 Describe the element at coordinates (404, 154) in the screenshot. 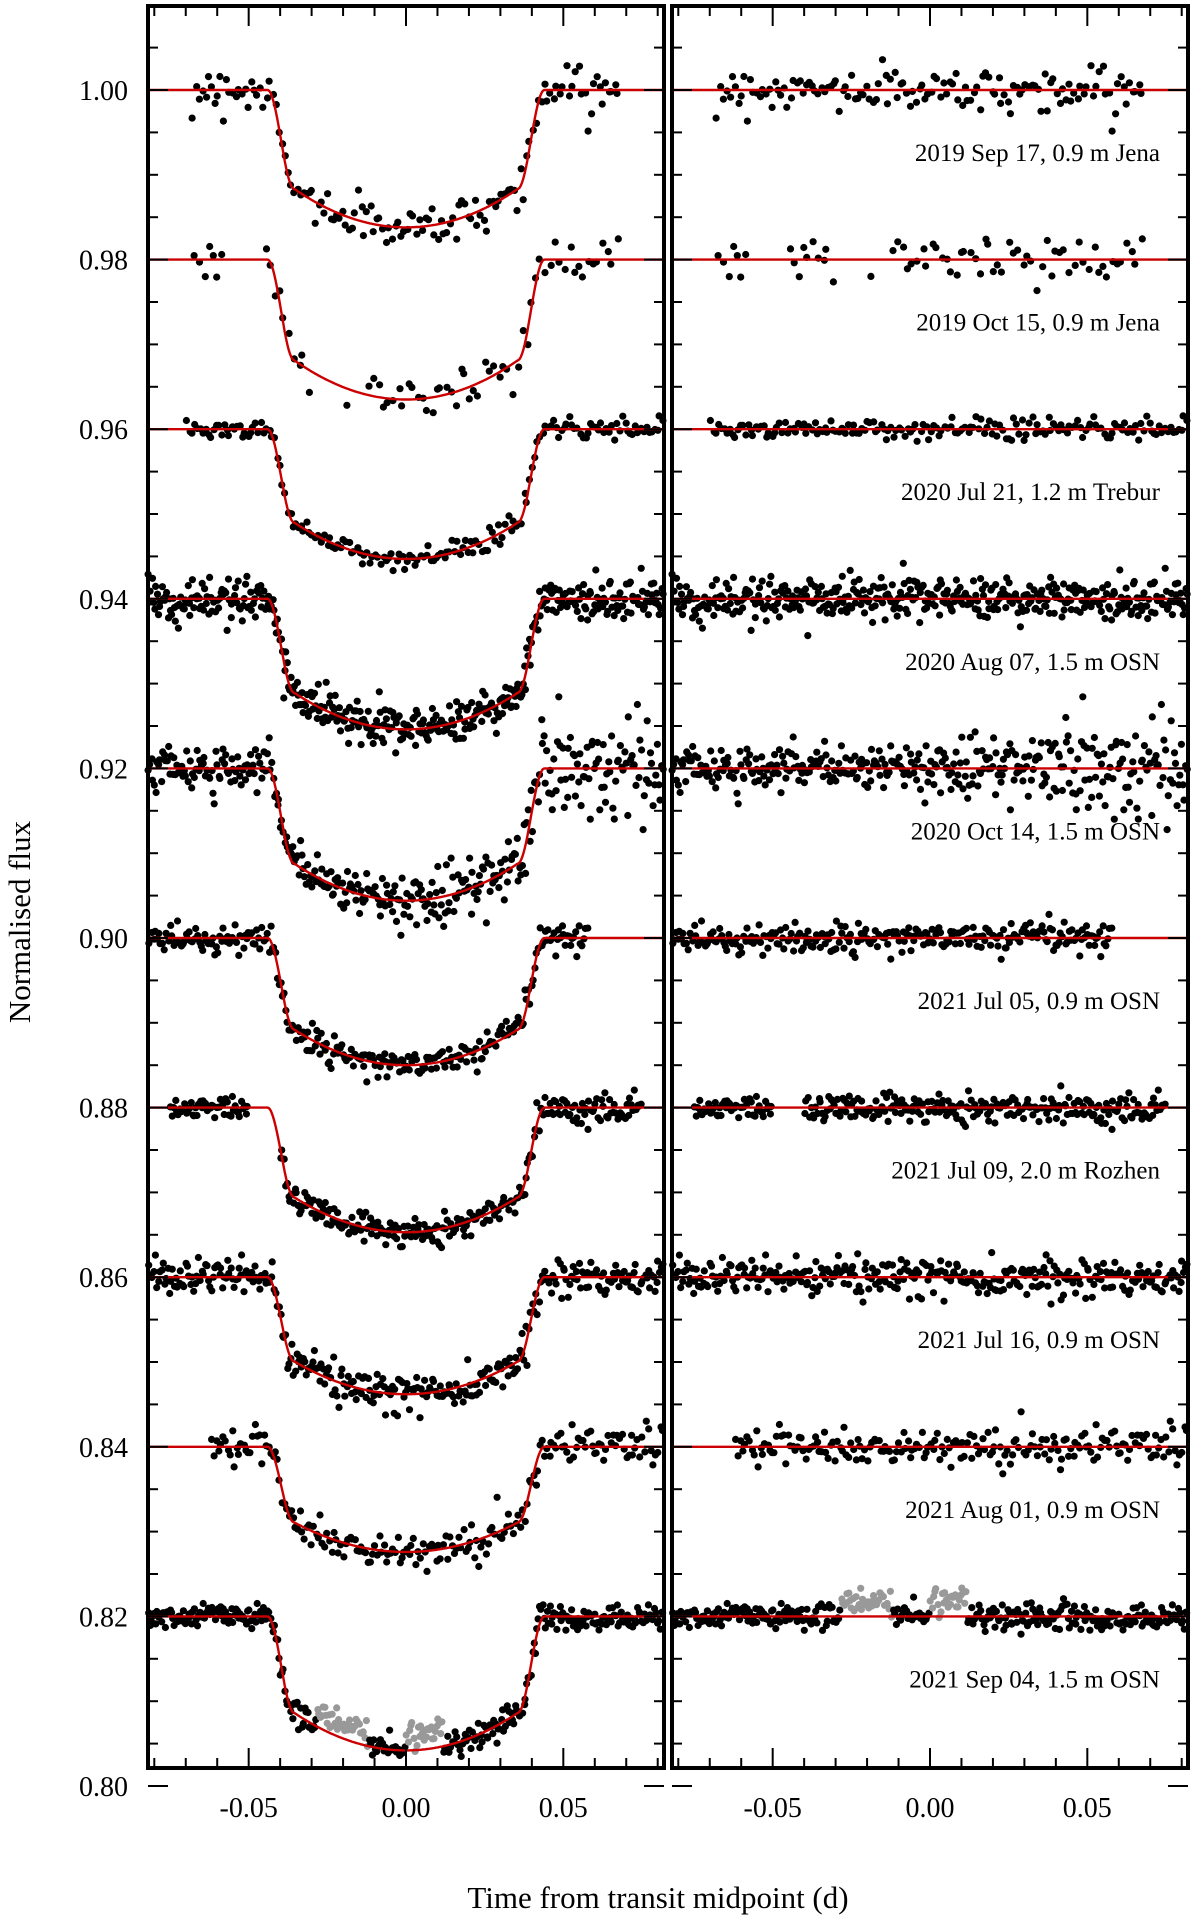

I see `lightcurve-series` at that location.